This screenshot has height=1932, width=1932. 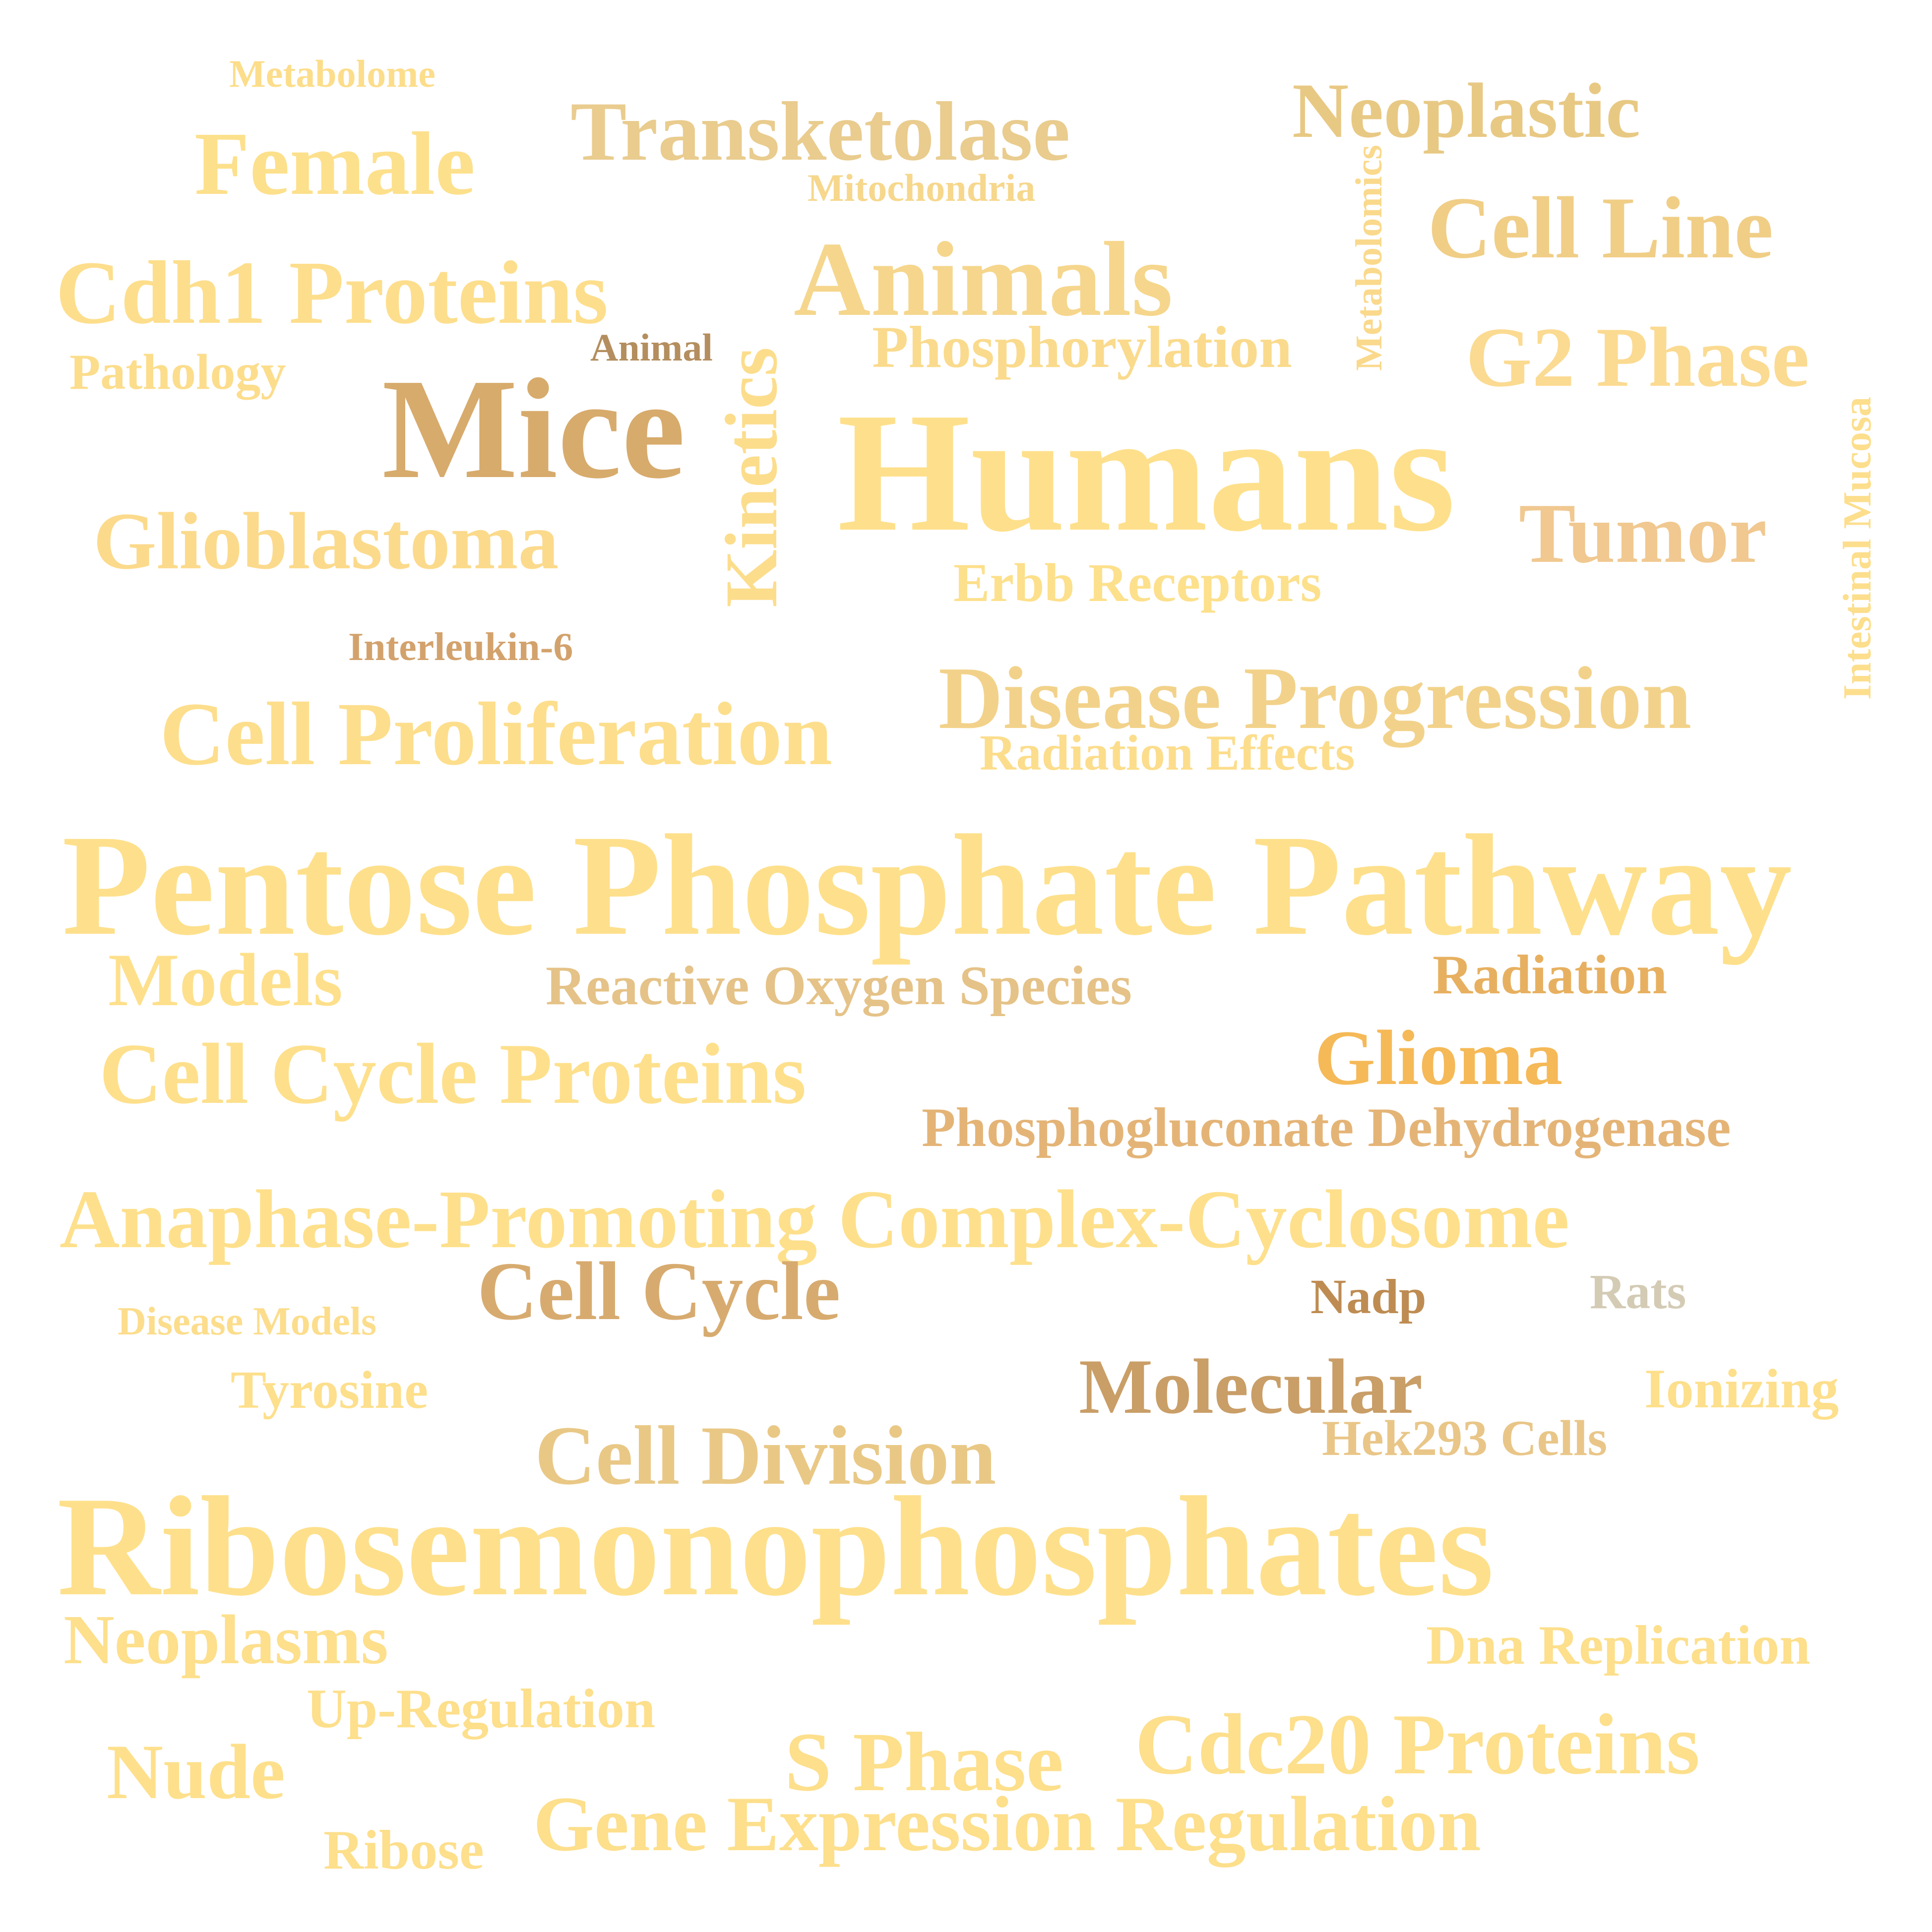 What do you see at coordinates (1326, 1127) in the screenshot?
I see `word-phosphogluconate-dehydrogenase: Phosphogluconate Dehydrogenase` at bounding box center [1326, 1127].